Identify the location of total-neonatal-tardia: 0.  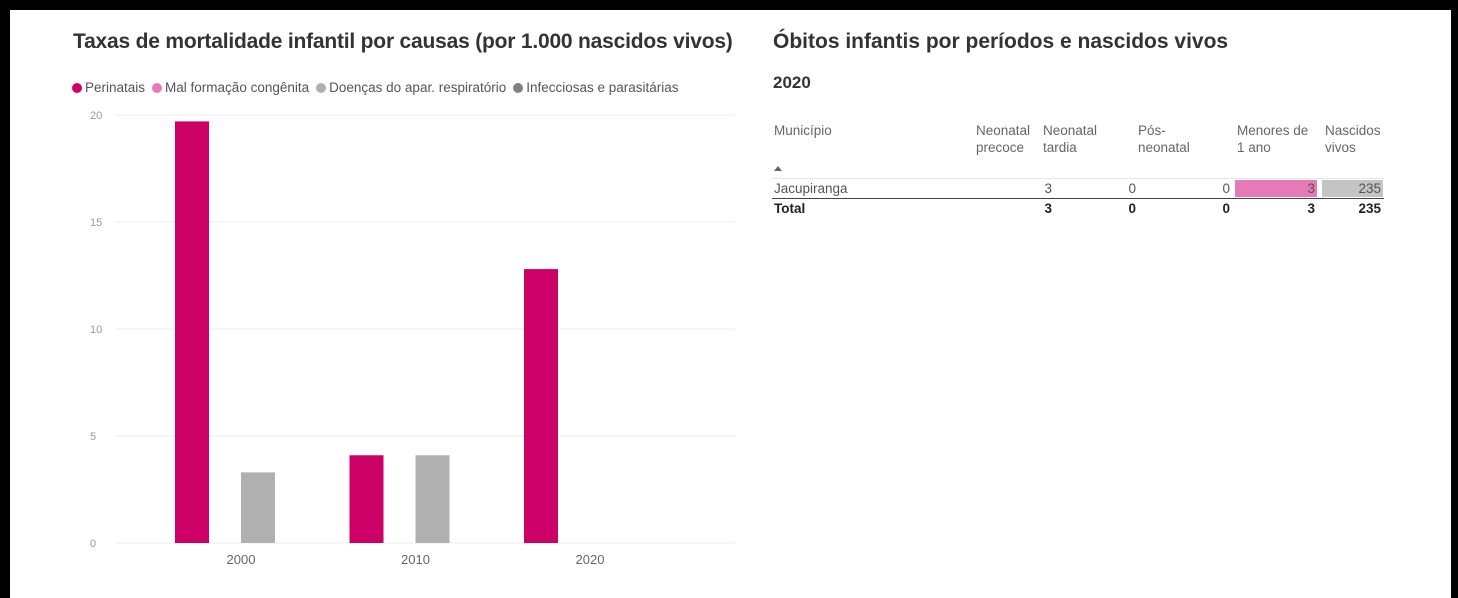
(1132, 208).